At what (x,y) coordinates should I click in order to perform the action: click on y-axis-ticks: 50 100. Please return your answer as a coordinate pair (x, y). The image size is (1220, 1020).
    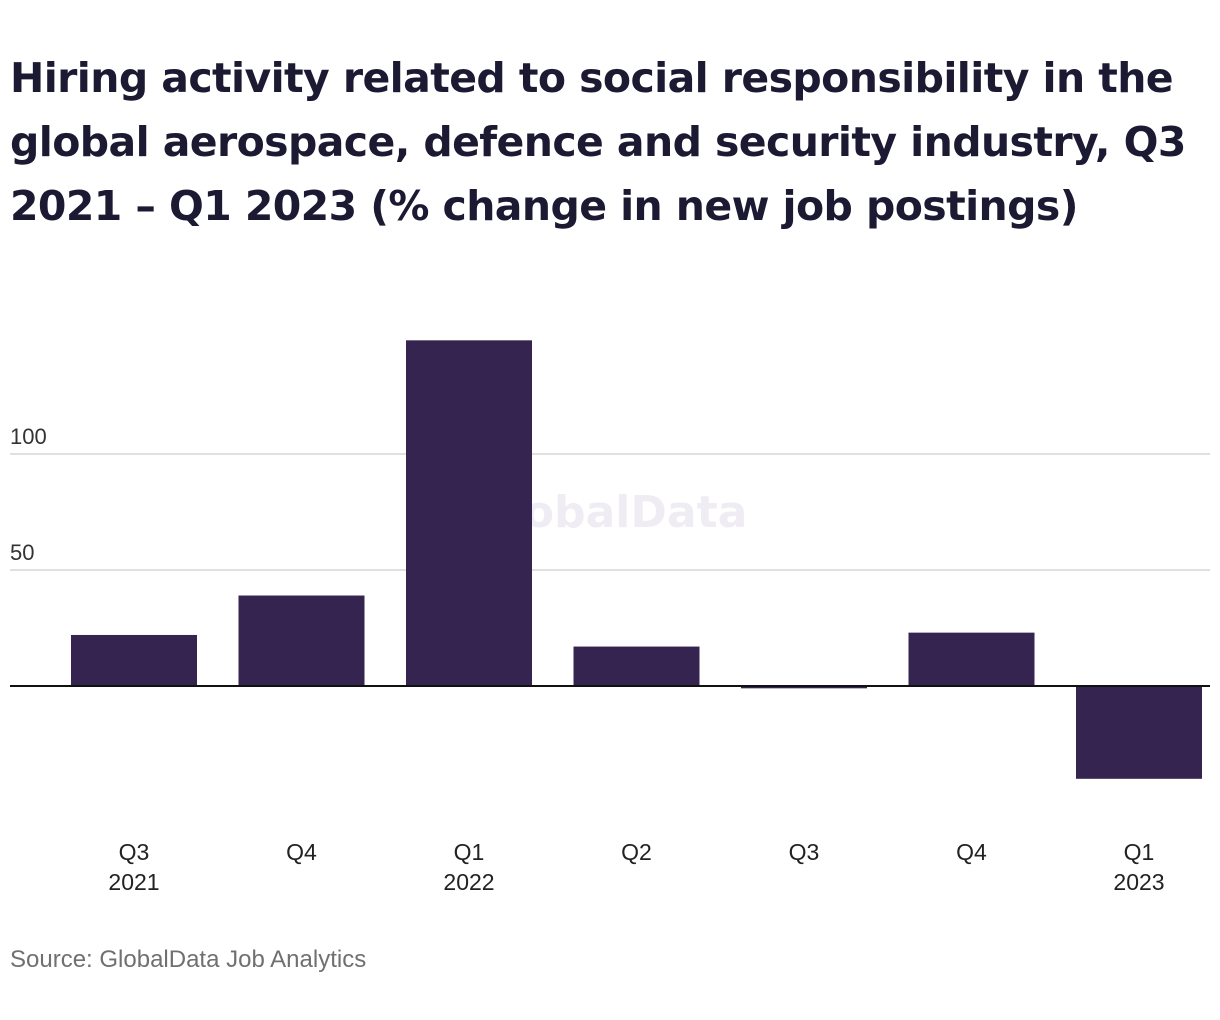
    Looking at the image, I should click on (28, 494).